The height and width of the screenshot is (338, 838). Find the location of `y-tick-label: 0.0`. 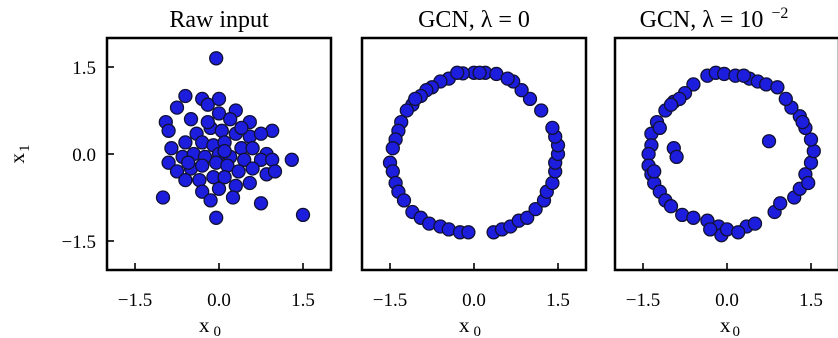

y-tick-label: 0.0 is located at coordinates (84, 155).